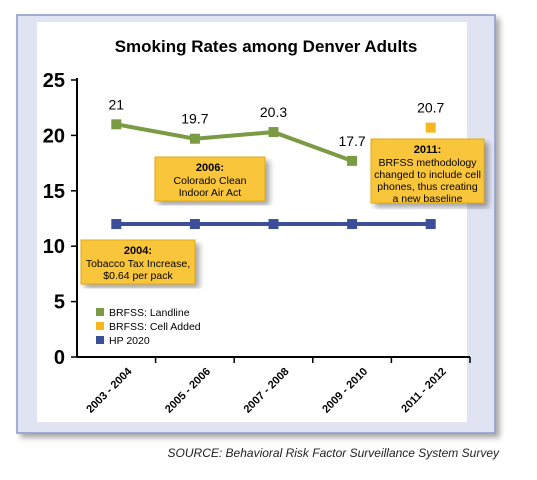 The width and height of the screenshot is (537, 480). I want to click on legend-item: BRFSS: Cell Added, so click(148, 327).